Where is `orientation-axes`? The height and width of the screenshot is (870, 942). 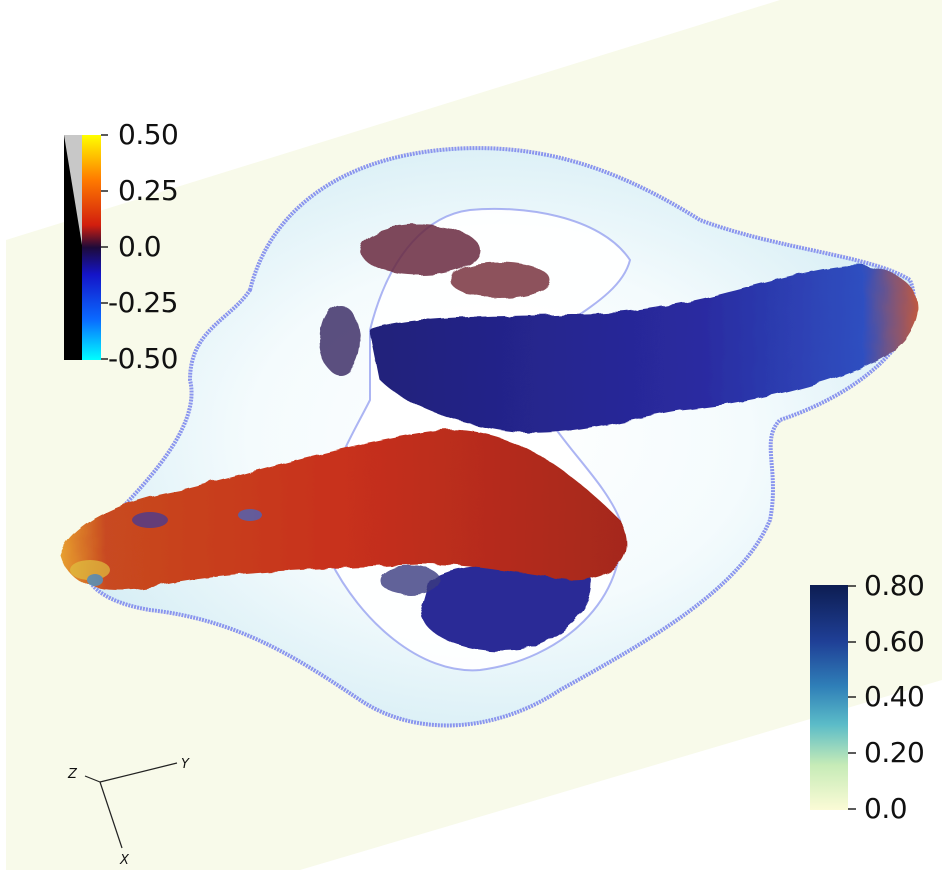 orientation-axes is located at coordinates (131, 805).